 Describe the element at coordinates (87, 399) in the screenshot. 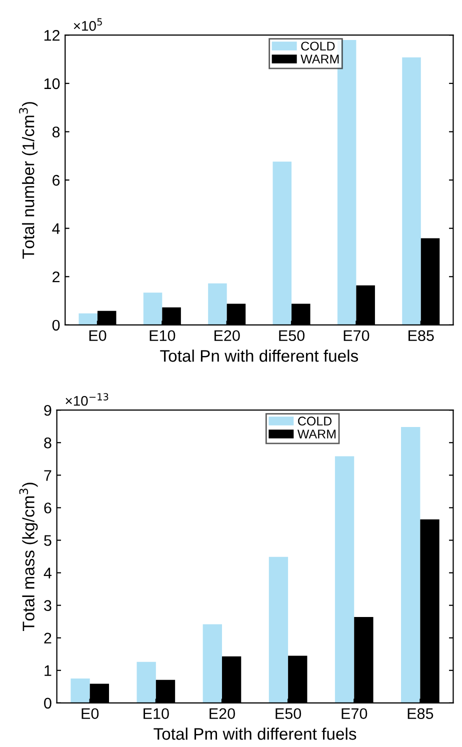

I see `text: ×10$^{−13}$` at that location.